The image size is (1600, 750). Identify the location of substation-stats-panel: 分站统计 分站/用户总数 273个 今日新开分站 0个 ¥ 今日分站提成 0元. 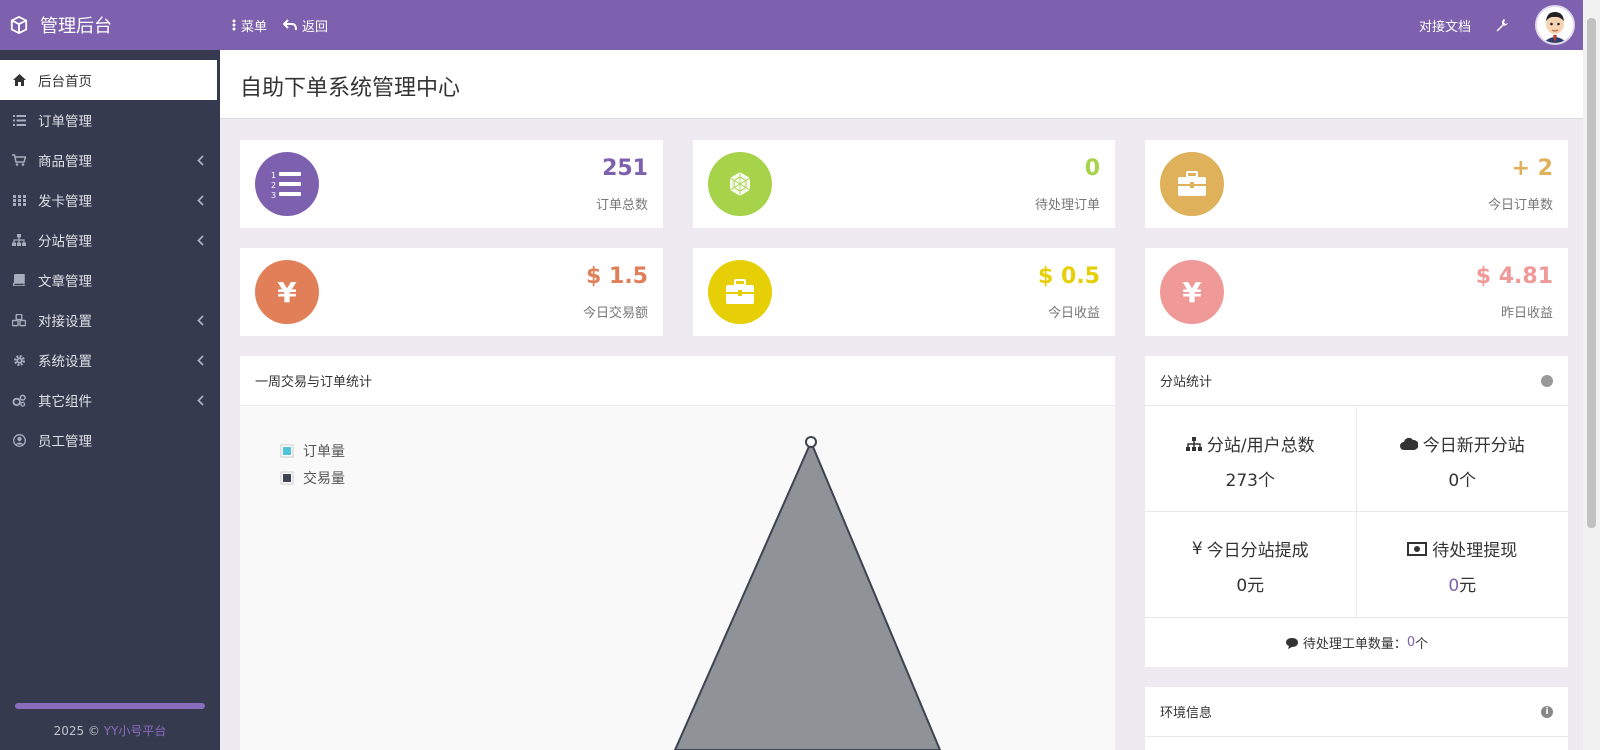
(1356, 511).